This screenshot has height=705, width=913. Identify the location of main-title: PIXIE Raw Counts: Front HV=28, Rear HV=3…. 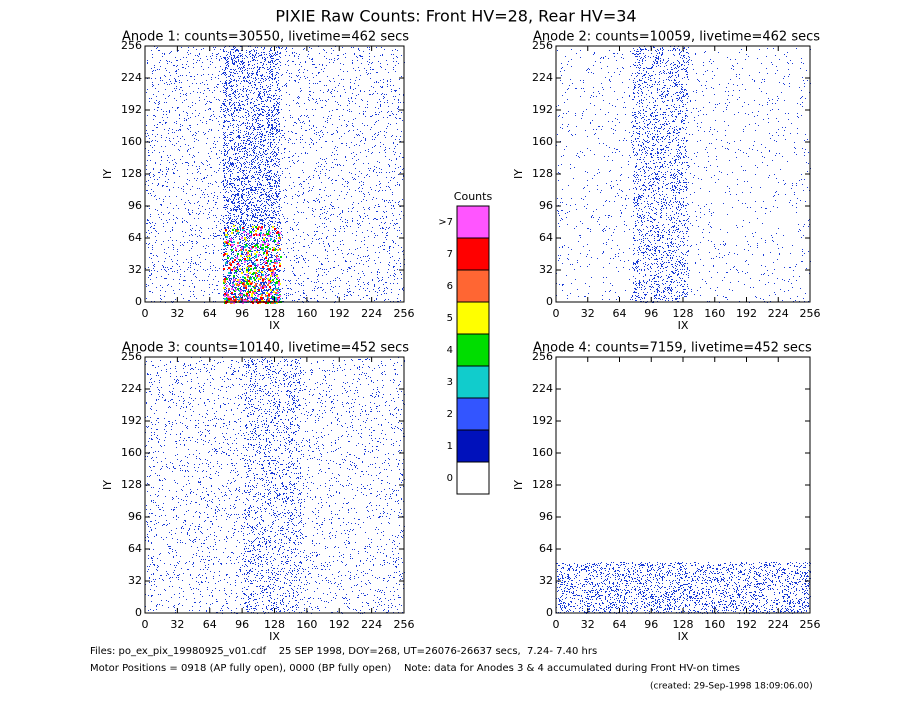
(455, 16).